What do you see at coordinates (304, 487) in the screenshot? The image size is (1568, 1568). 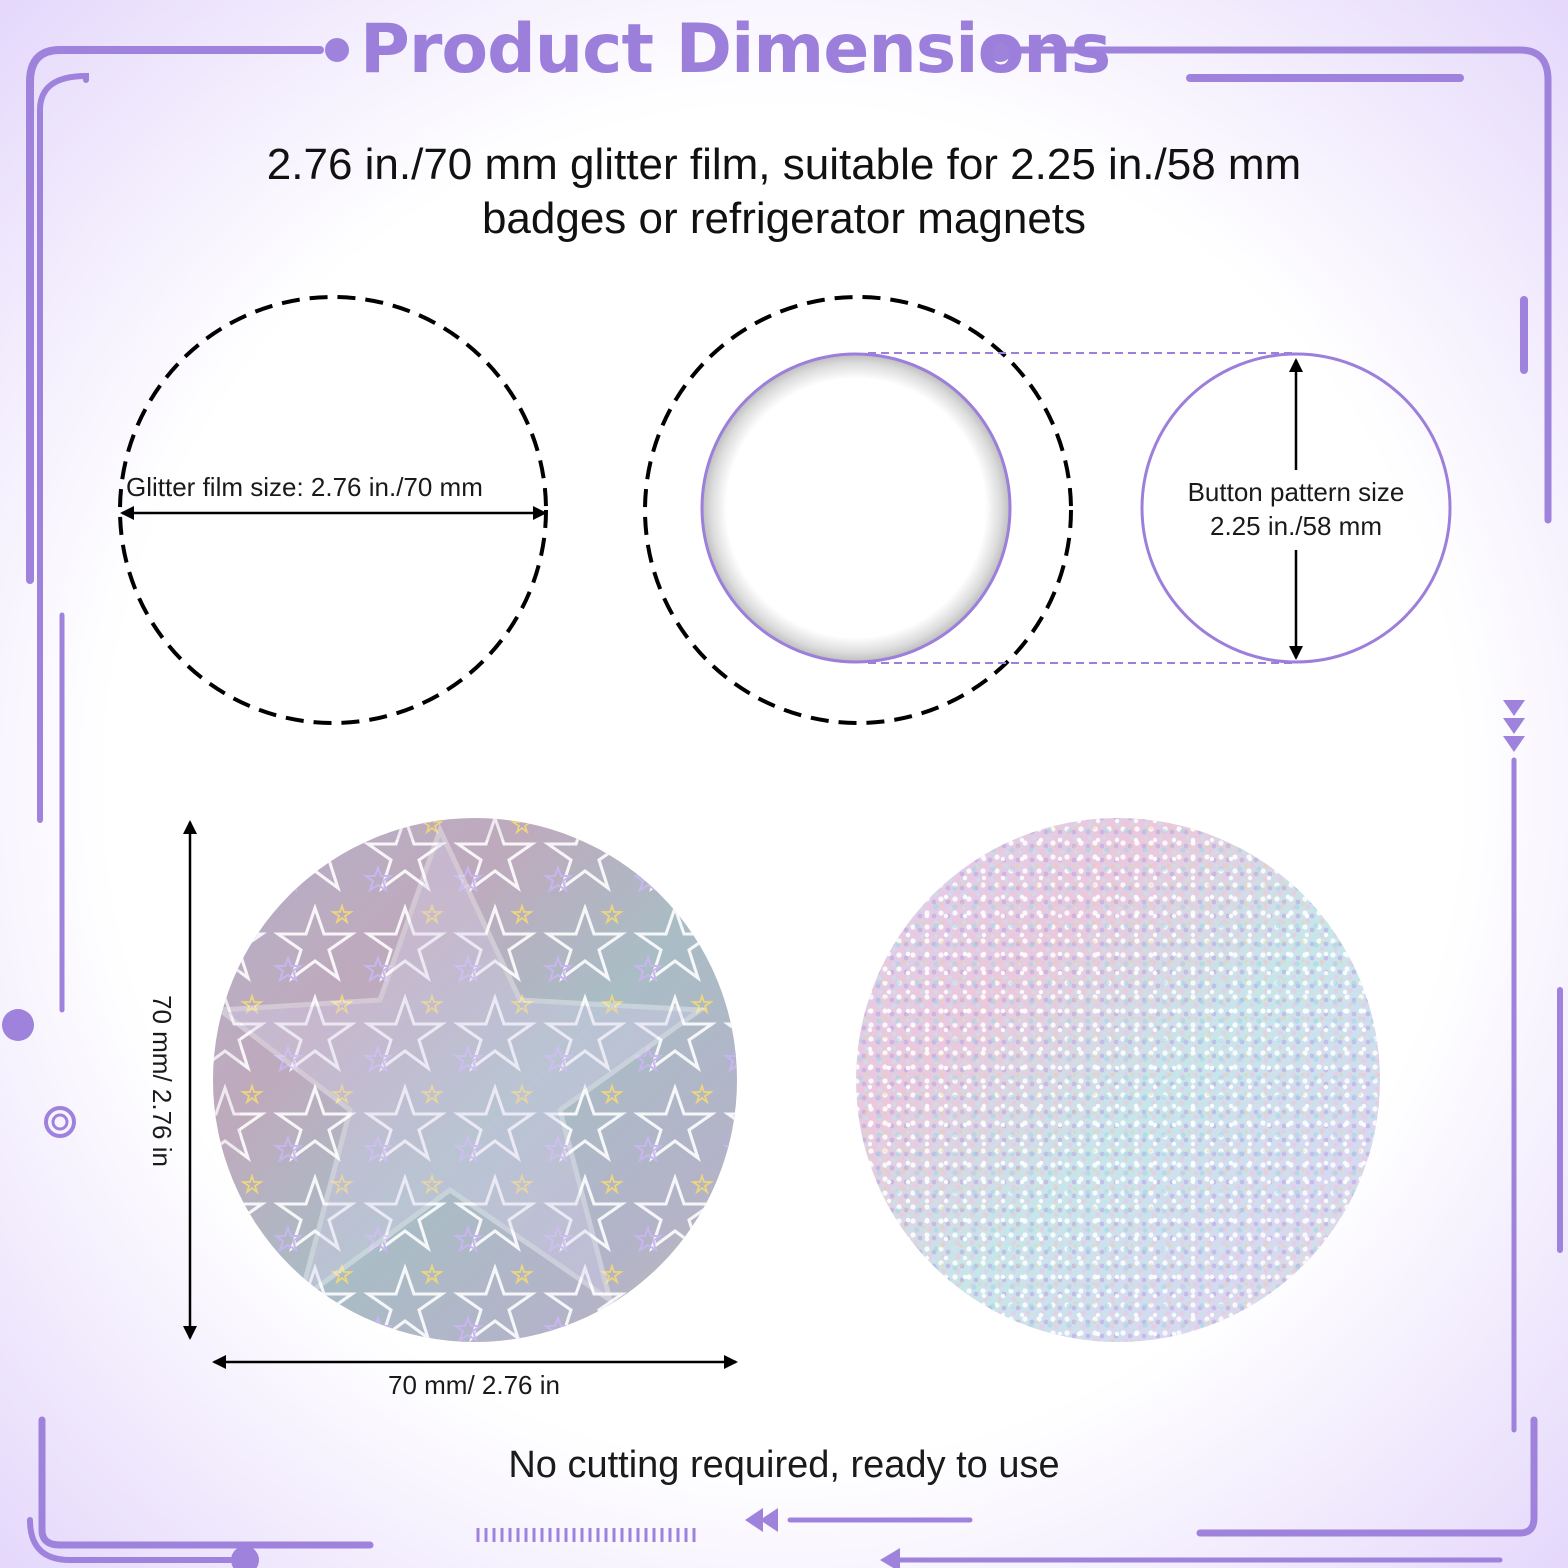 I see `glitter-film-size-label: Glitter film size: 2.76 in./70 mm` at bounding box center [304, 487].